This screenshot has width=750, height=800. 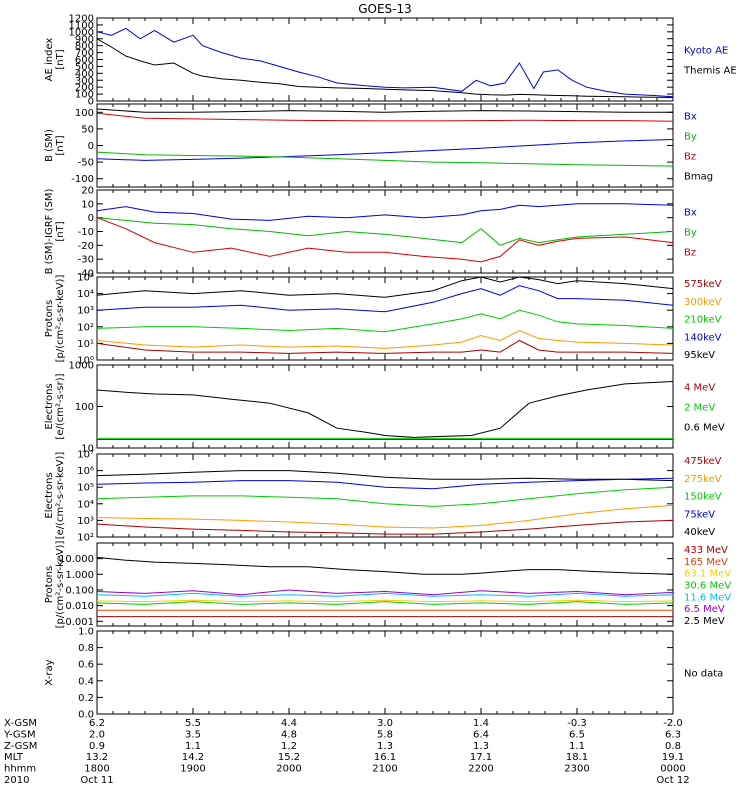 I want to click on x-table-value: 6.3, so click(x=673, y=734).